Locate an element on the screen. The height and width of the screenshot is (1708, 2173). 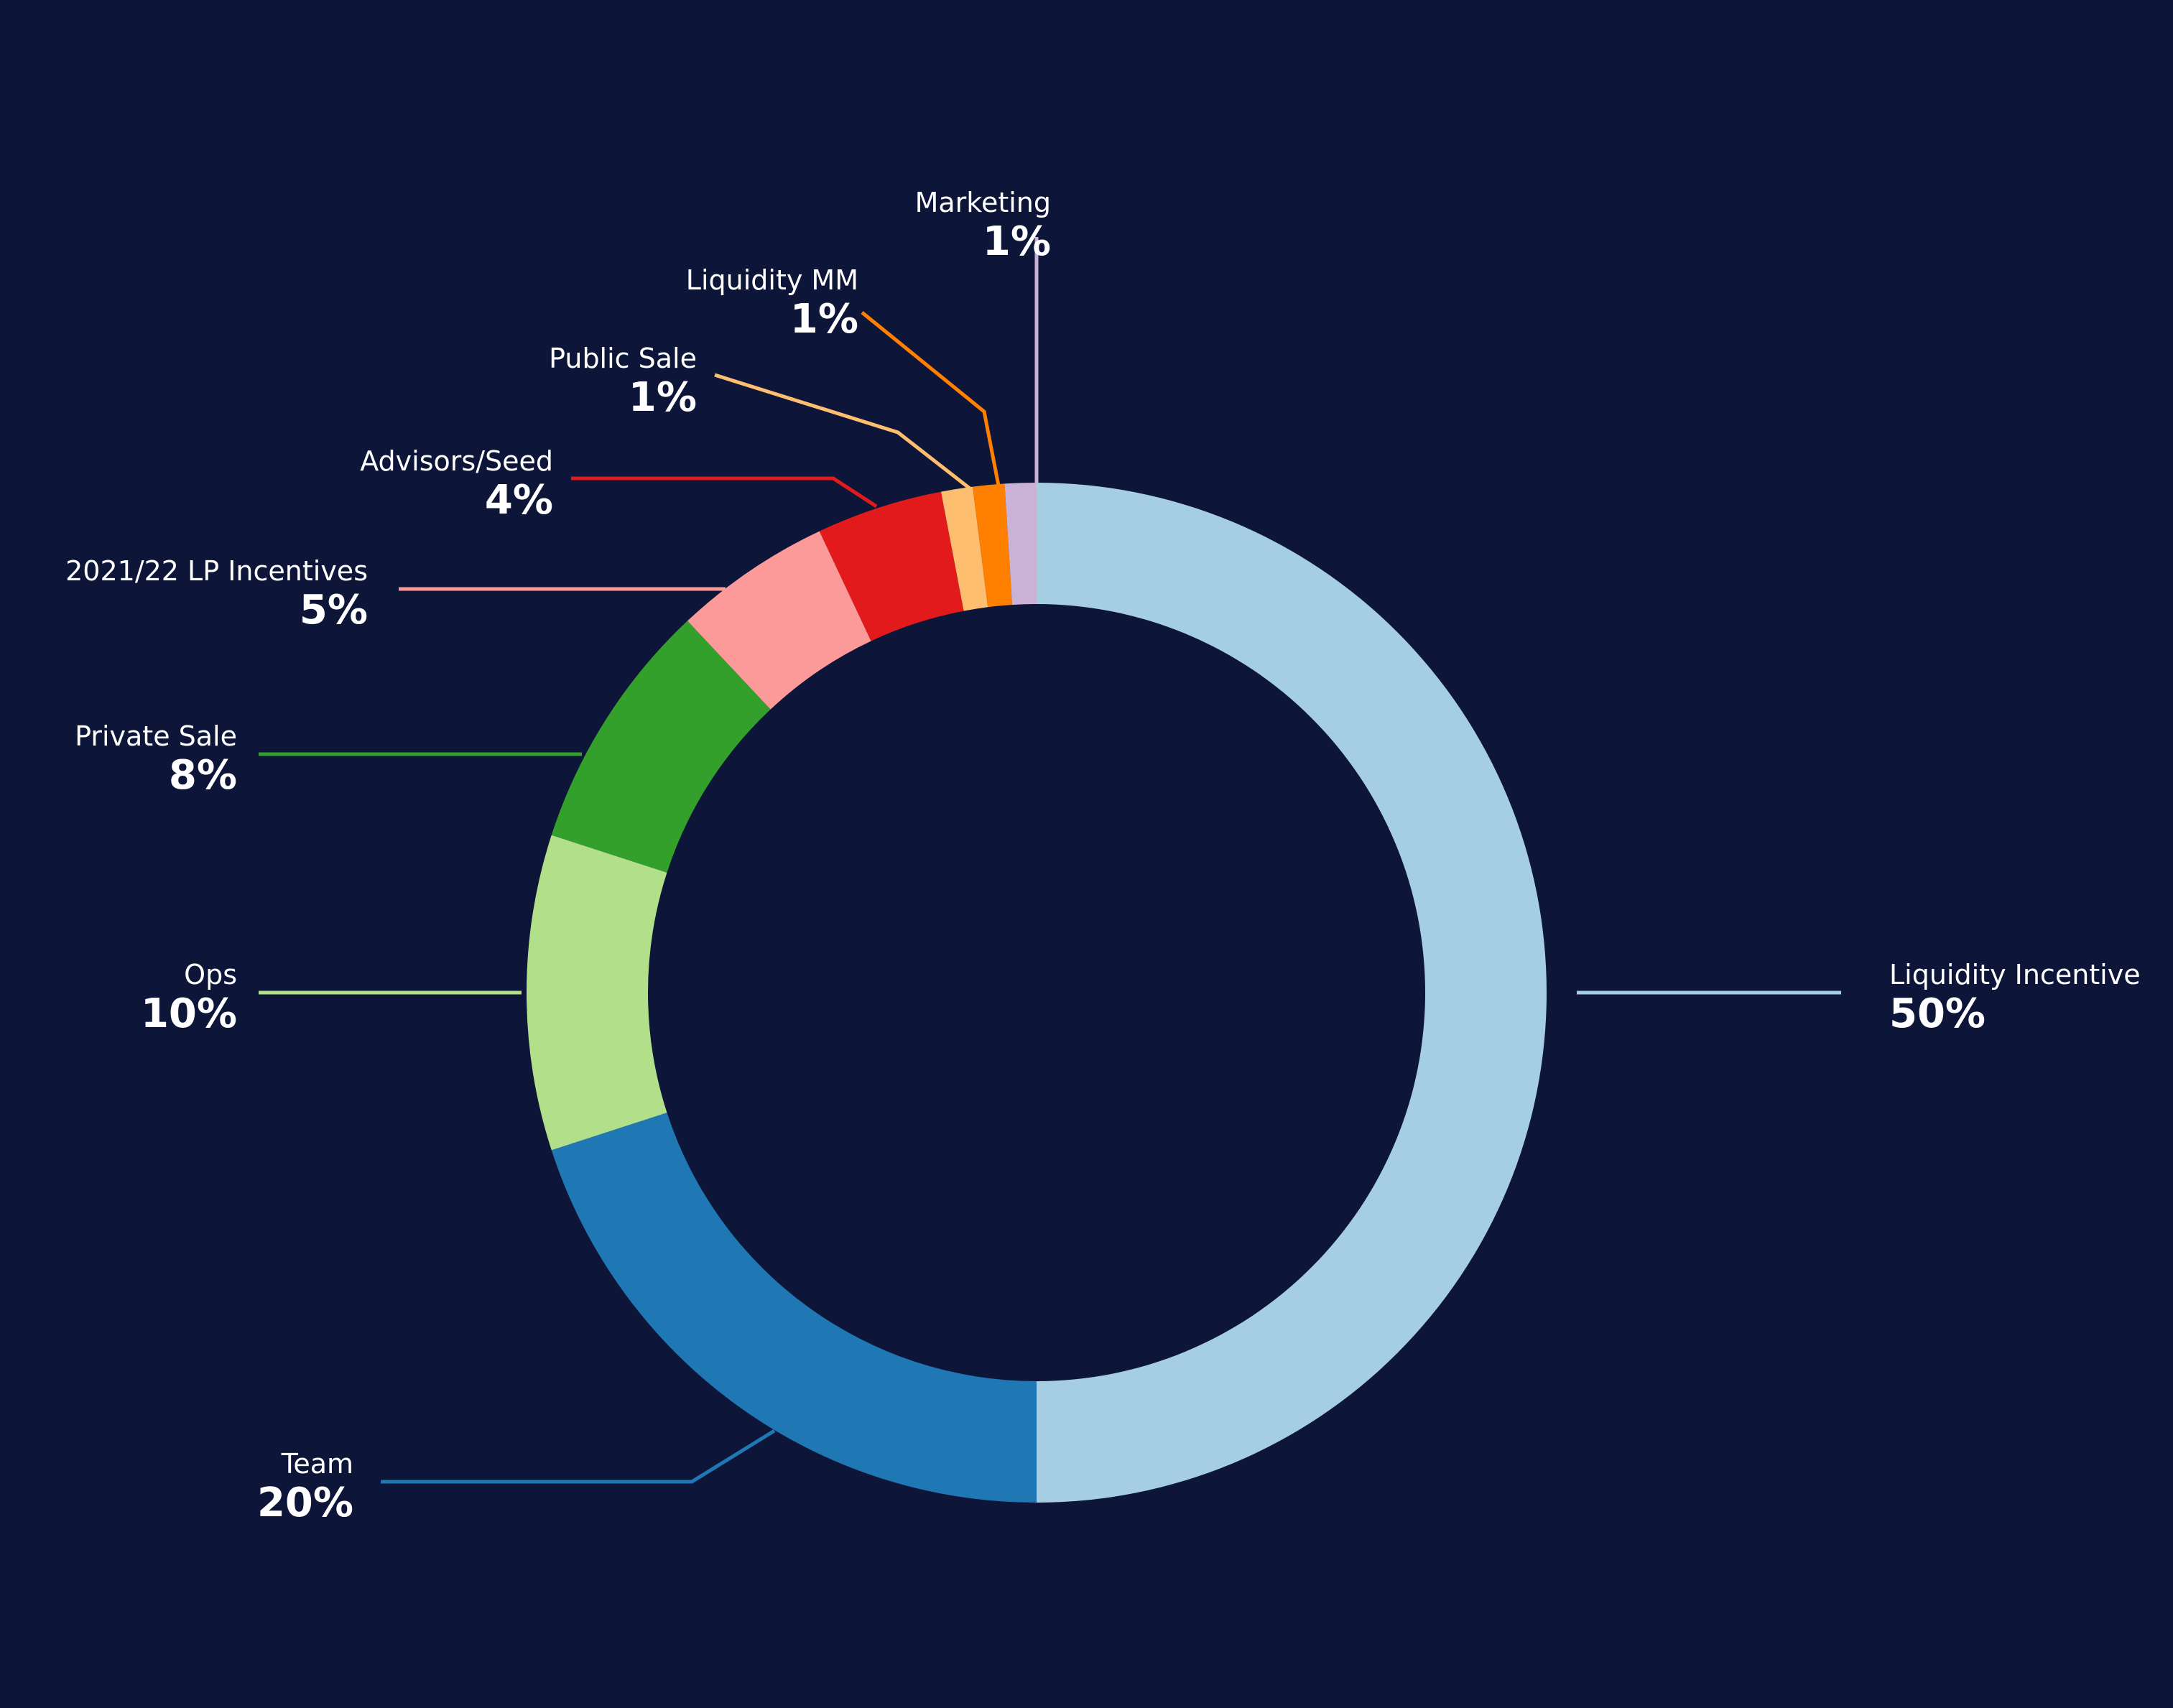
slice-liquidity-incentive is located at coordinates (1292, 993).